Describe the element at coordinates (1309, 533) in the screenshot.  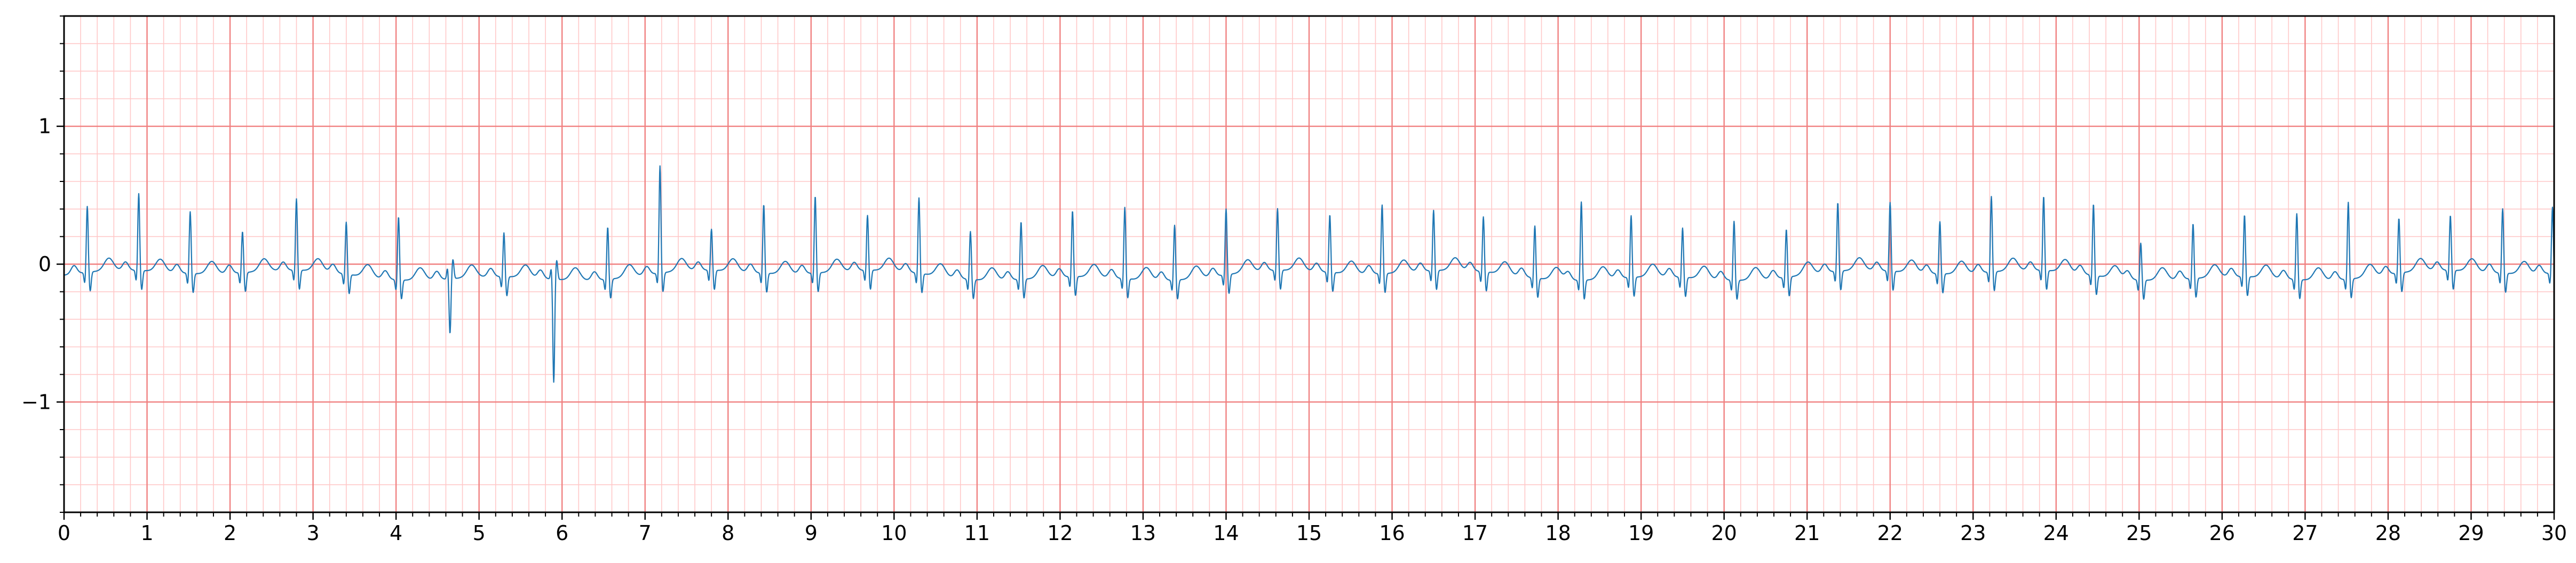
I see `x-tick-label: 15` at that location.